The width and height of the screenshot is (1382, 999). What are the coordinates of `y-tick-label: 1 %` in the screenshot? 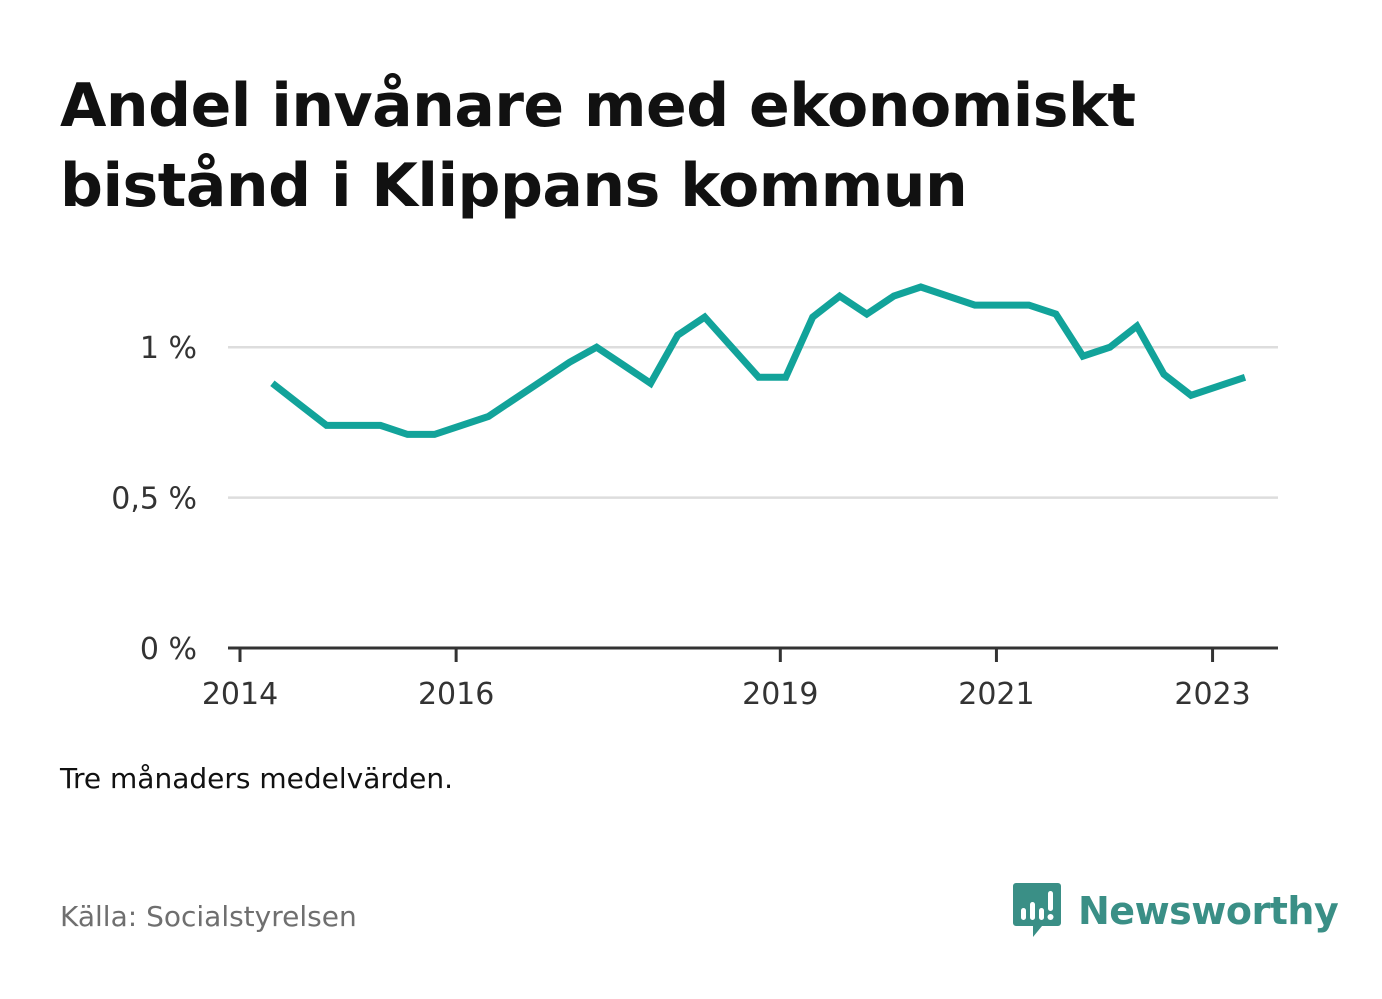 It's located at (168, 348).